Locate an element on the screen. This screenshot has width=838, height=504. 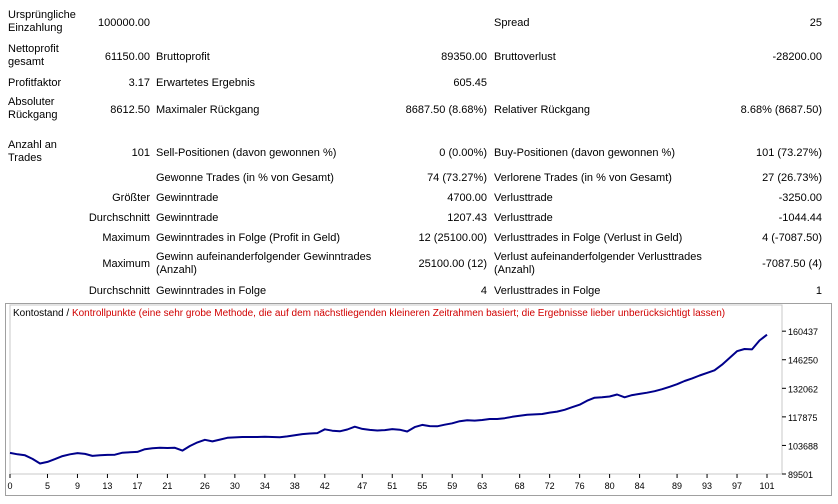
total-trades-label: Anzahl an Trades is located at coordinates (32, 151).